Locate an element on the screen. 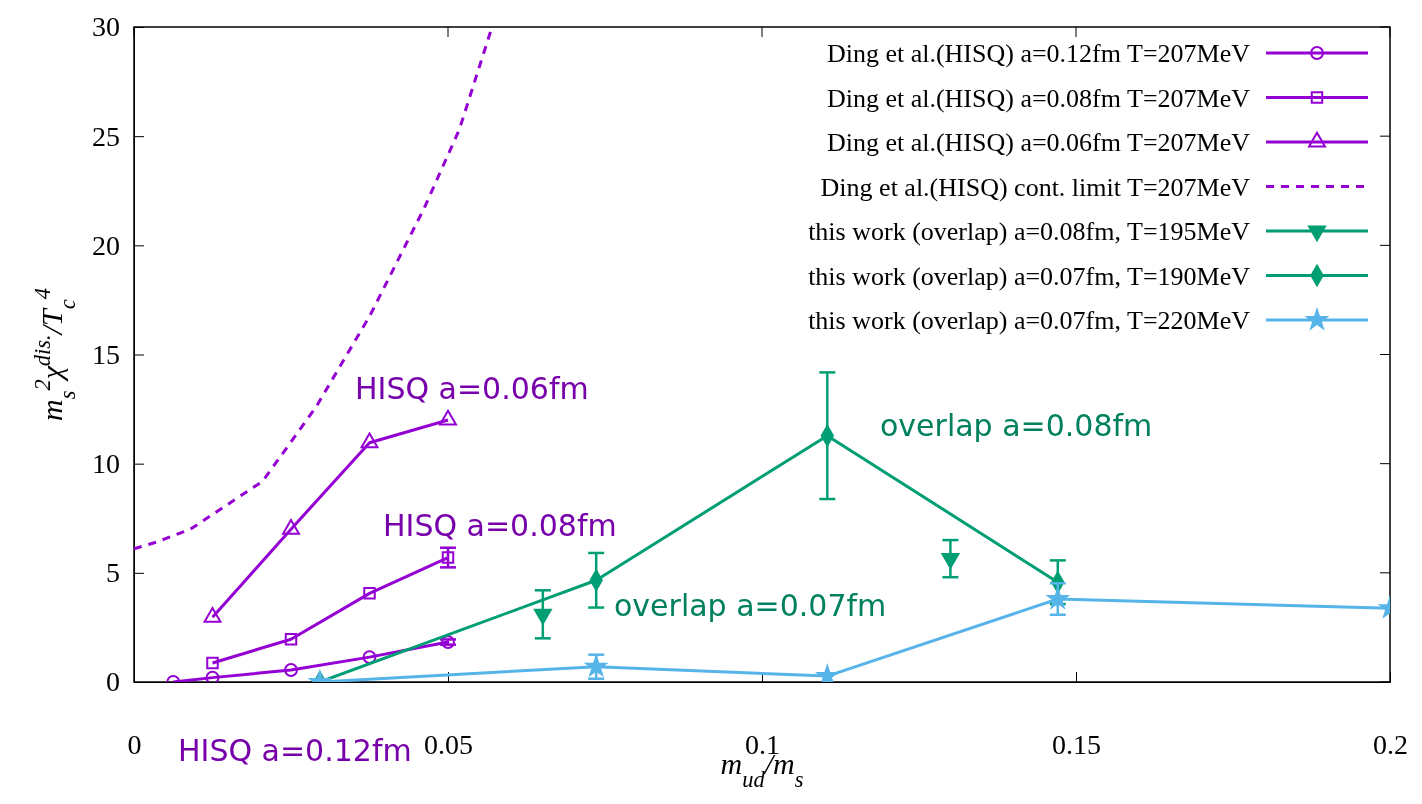  legend-label: this work (overlap) a=0.07fm, T=190MeV is located at coordinates (1029, 276).